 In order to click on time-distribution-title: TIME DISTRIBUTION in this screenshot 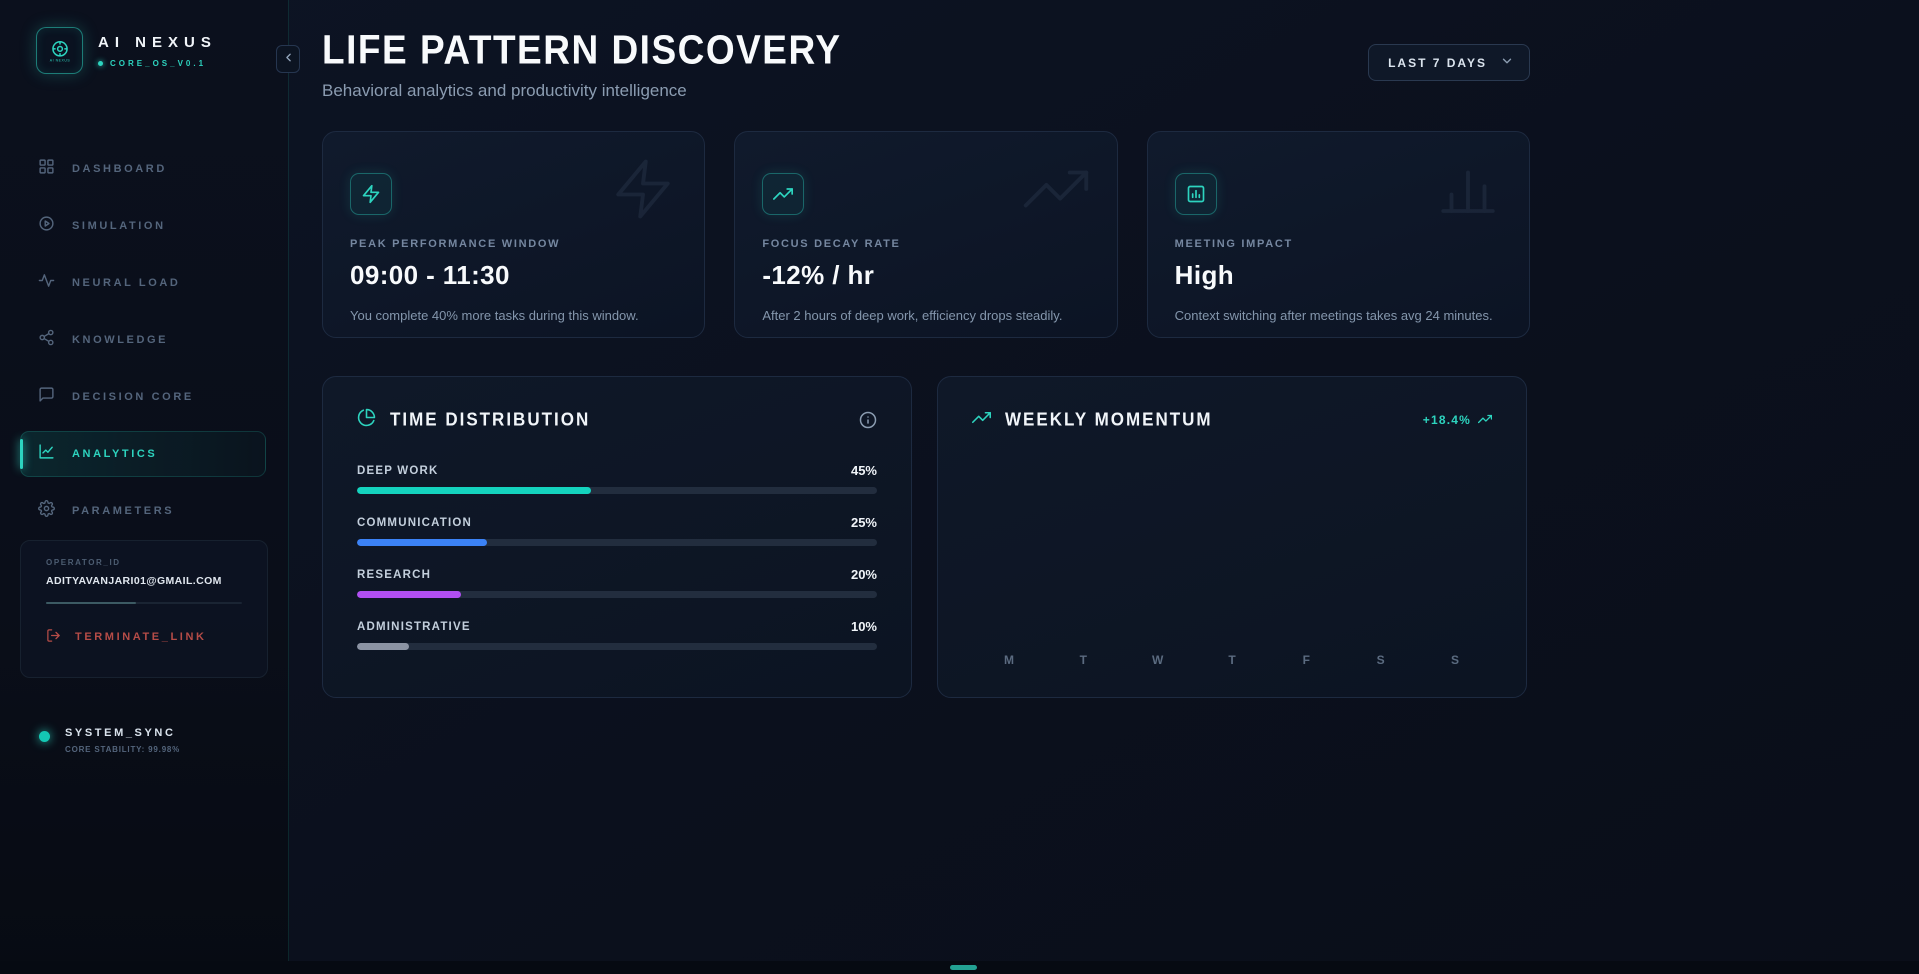, I will do `click(490, 419)`.